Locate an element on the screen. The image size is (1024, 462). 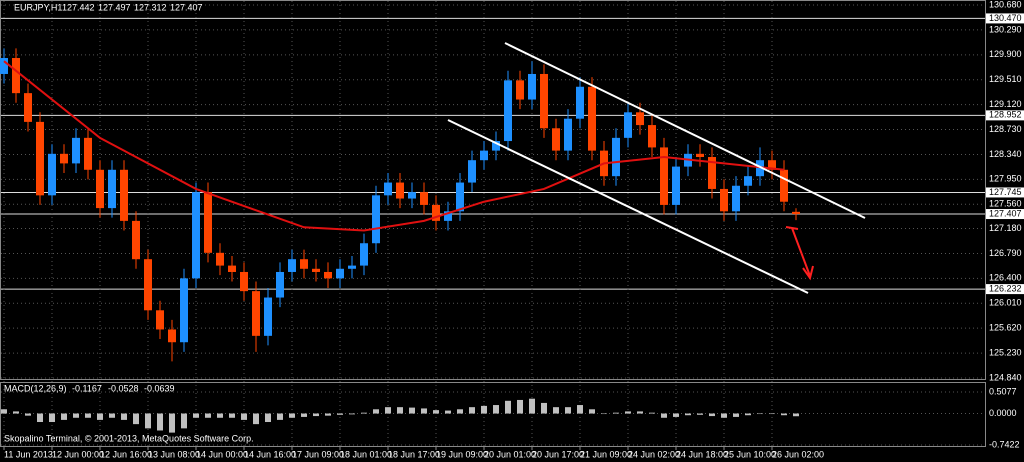
symbol: EURJPY,H1 is located at coordinates (38, 7).